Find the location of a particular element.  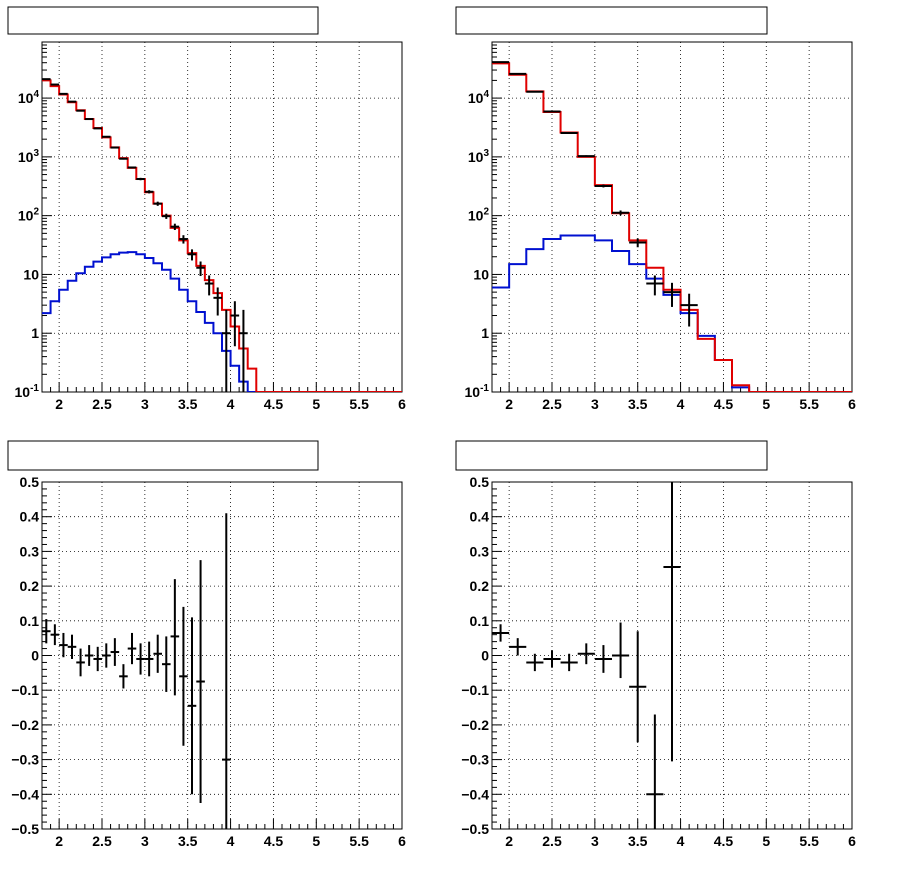

y-tick-label: 0 is located at coordinates (35, 656).